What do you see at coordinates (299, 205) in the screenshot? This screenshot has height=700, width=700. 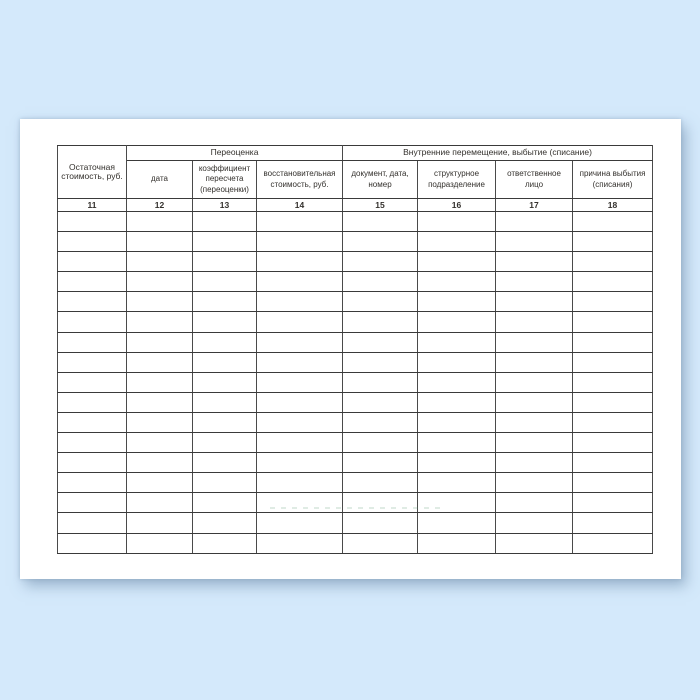 I see `column-number-14: 14` at bounding box center [299, 205].